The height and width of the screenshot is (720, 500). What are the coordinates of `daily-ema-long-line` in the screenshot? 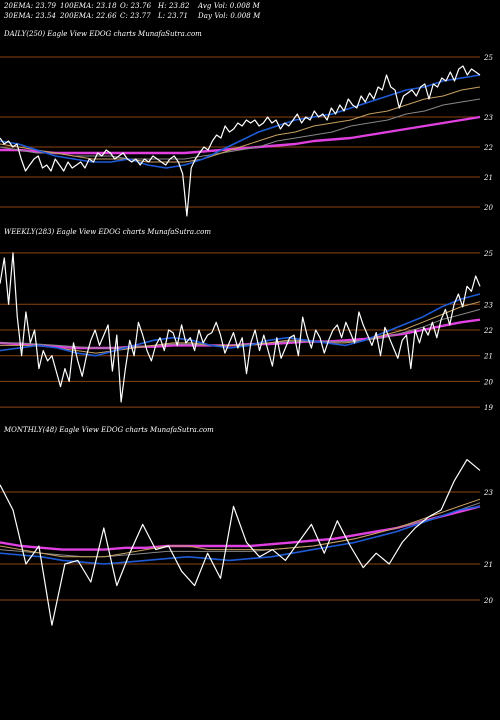 It's located at (240, 135).